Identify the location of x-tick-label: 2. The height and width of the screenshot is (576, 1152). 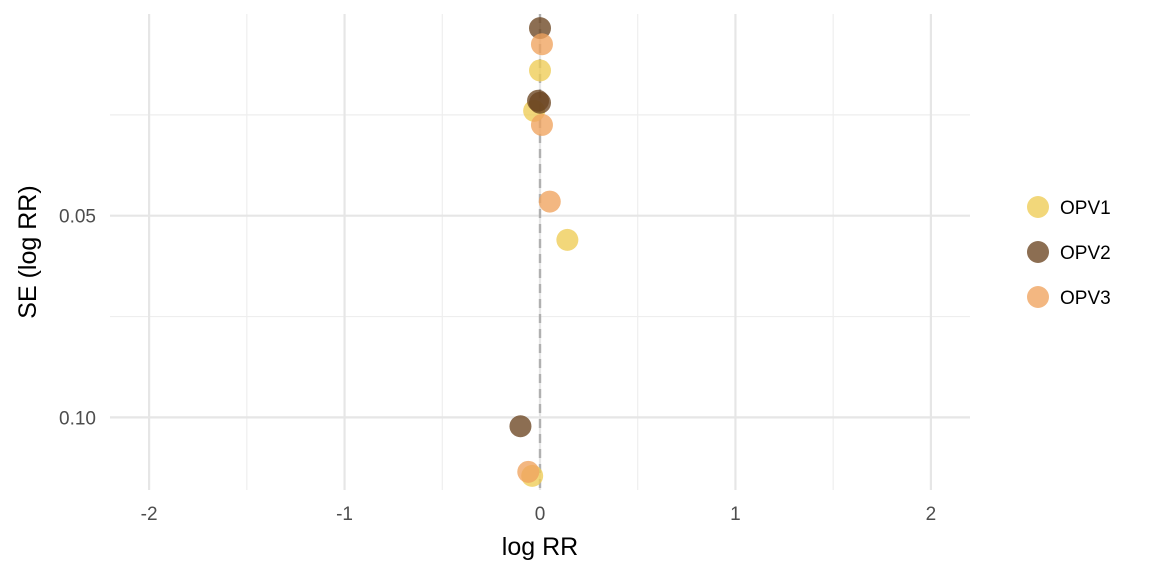
(931, 514).